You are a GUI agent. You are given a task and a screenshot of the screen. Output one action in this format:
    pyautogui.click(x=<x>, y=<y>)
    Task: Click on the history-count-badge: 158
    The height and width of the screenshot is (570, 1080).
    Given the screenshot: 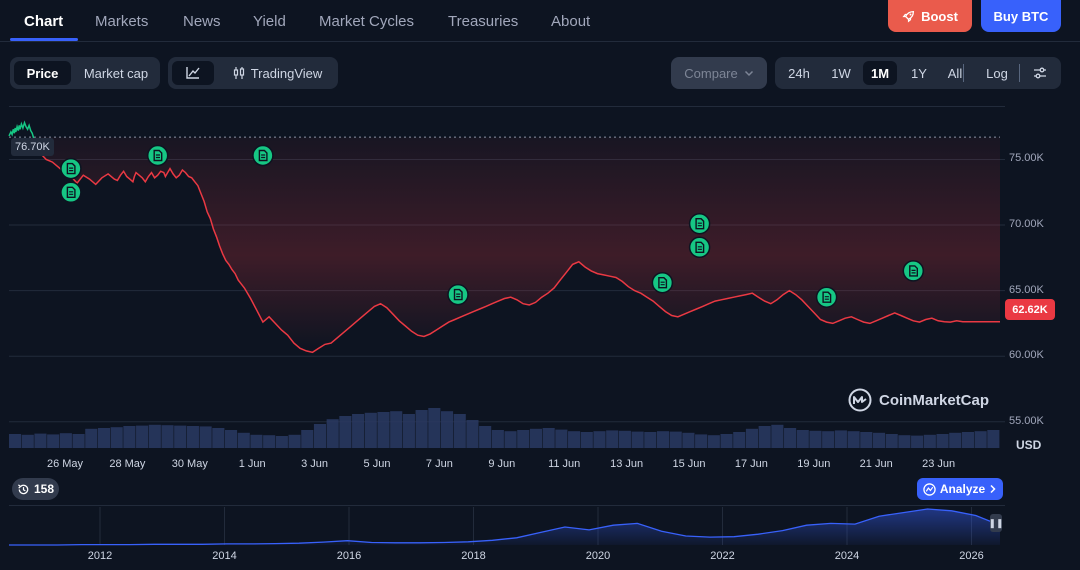 What is the action you would take?
    pyautogui.click(x=35, y=489)
    